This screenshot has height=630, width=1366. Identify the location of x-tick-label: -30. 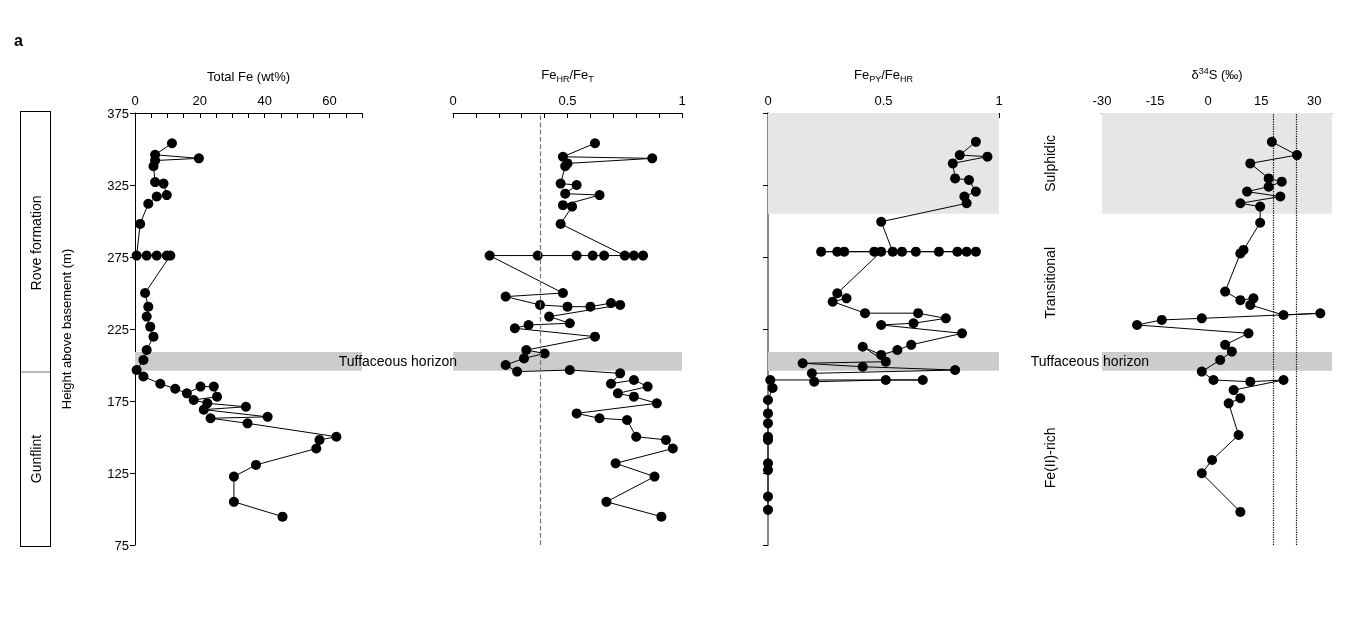
(1102, 100).